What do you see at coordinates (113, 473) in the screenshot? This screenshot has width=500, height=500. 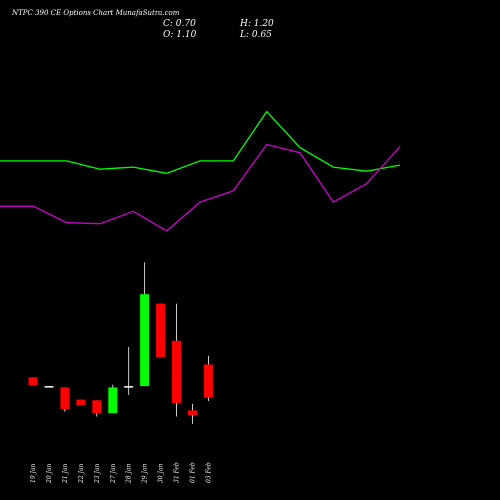 I see `x-tick-label: 27 Jan` at bounding box center [113, 473].